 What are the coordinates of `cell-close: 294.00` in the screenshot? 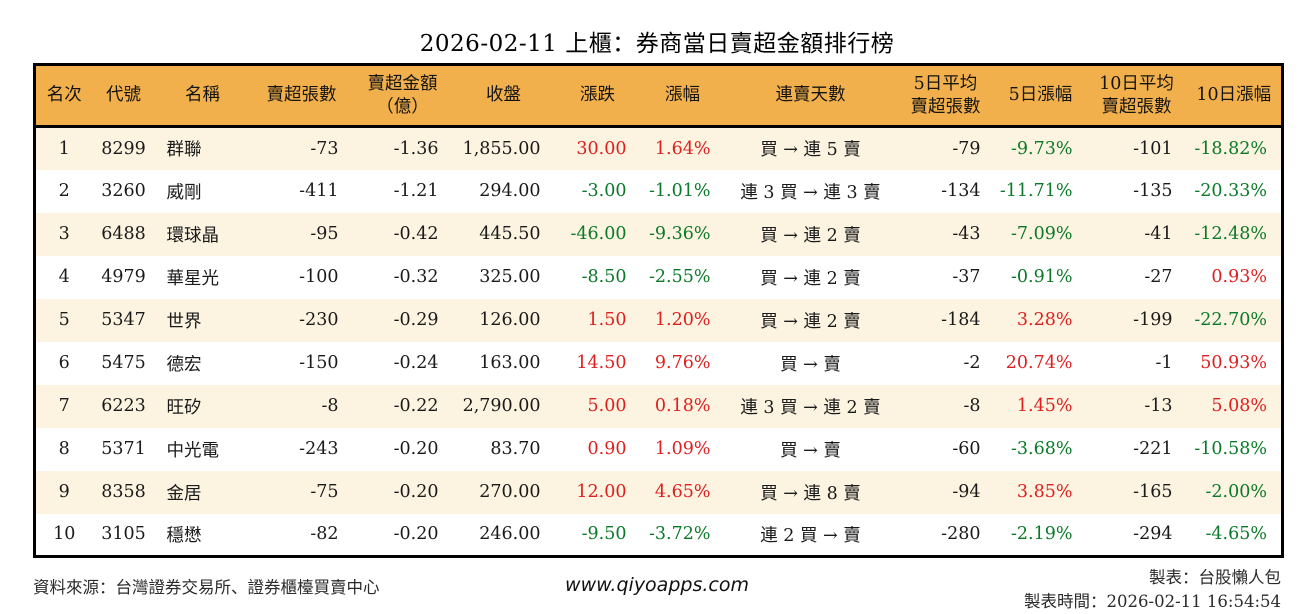 It's located at (510, 191).